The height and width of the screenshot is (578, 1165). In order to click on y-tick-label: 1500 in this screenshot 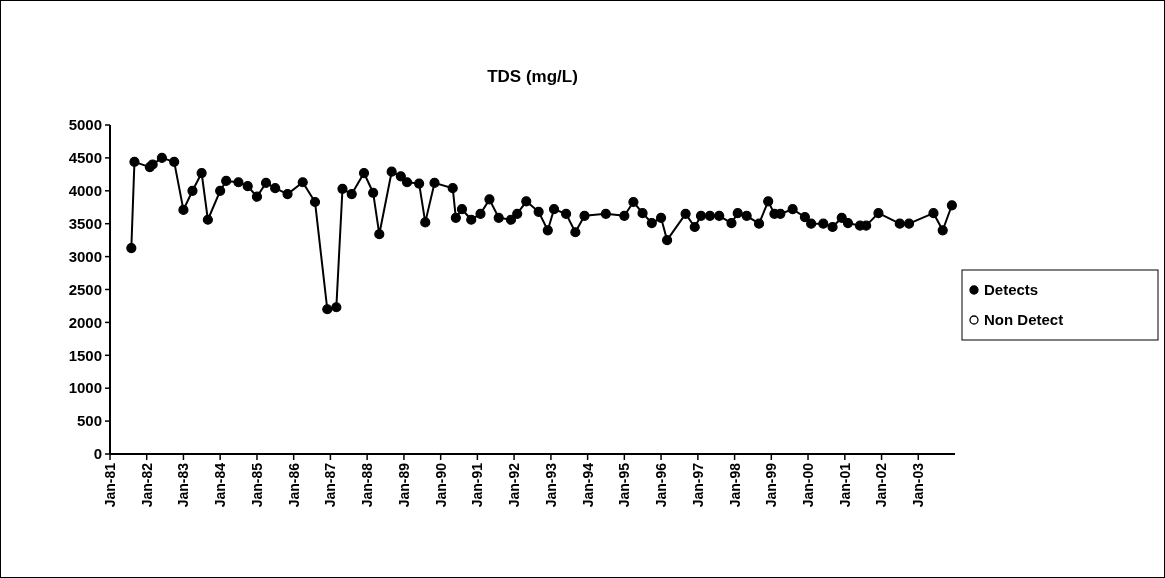, I will do `click(85, 355)`.